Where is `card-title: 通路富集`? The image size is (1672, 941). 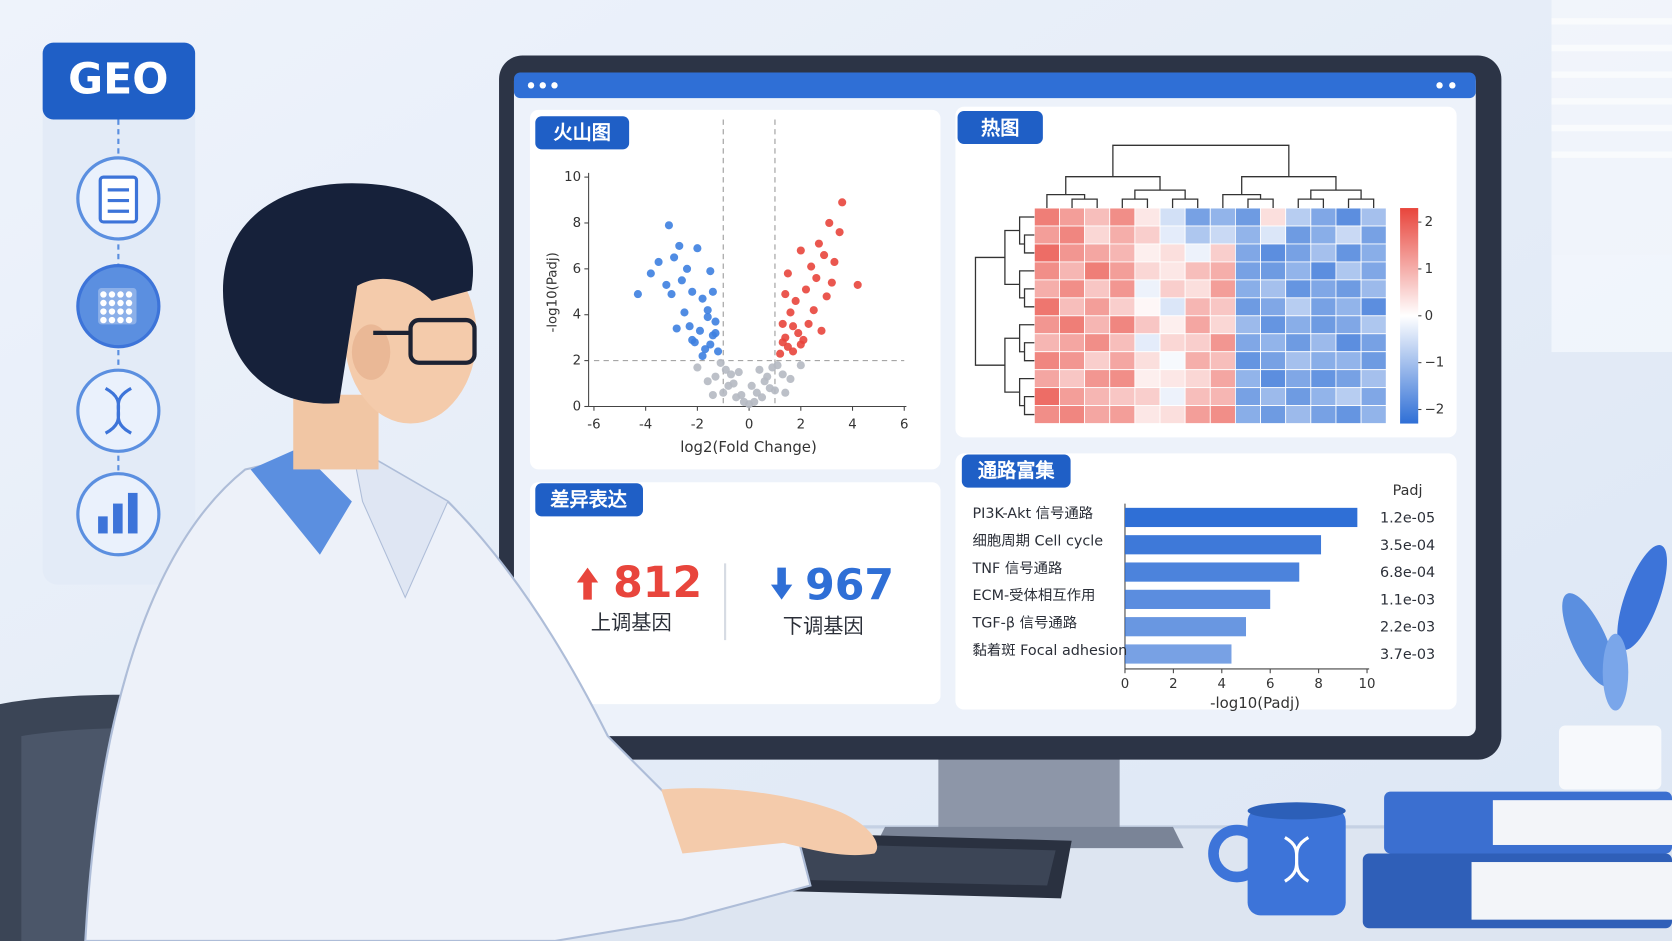
card-title: 通路富集 is located at coordinates (1017, 470).